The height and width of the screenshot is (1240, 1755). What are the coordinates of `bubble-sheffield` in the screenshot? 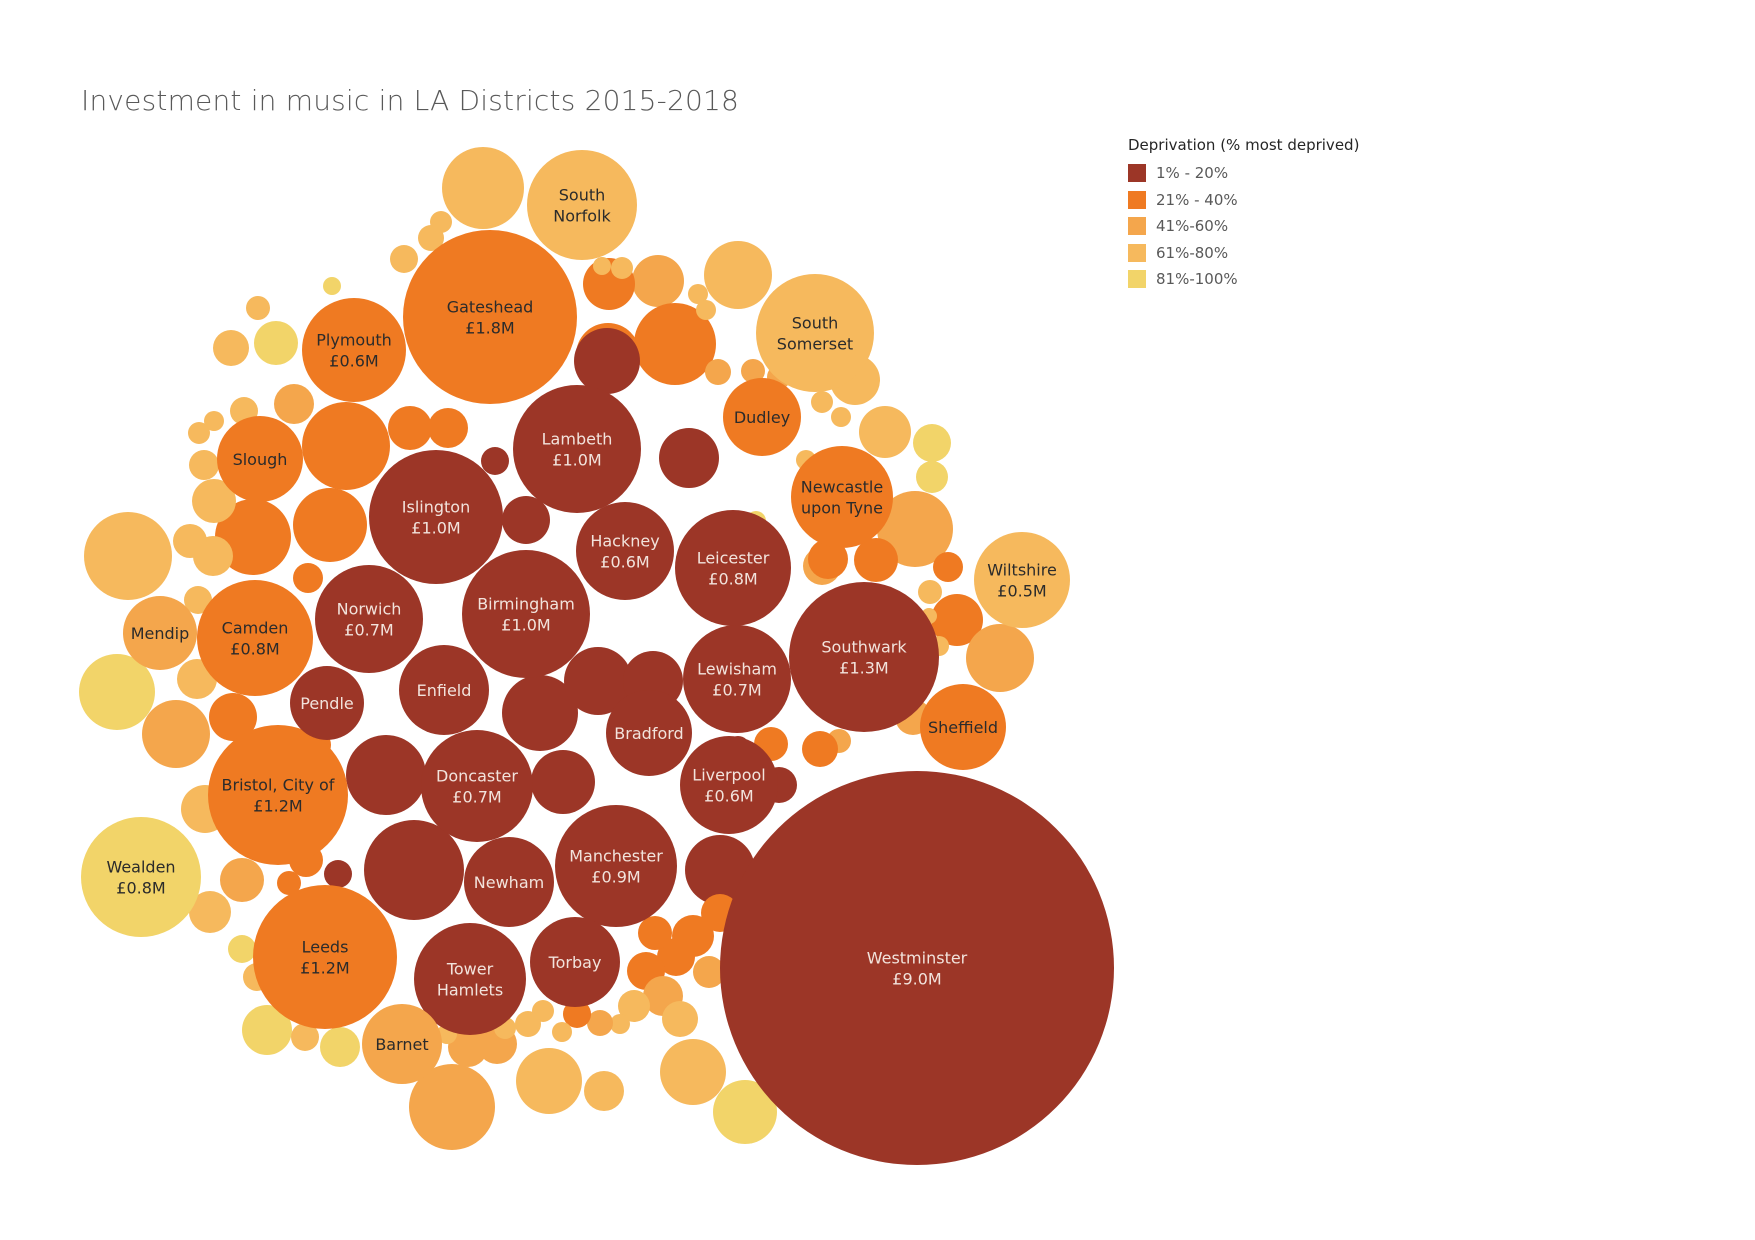 It's located at (963, 727).